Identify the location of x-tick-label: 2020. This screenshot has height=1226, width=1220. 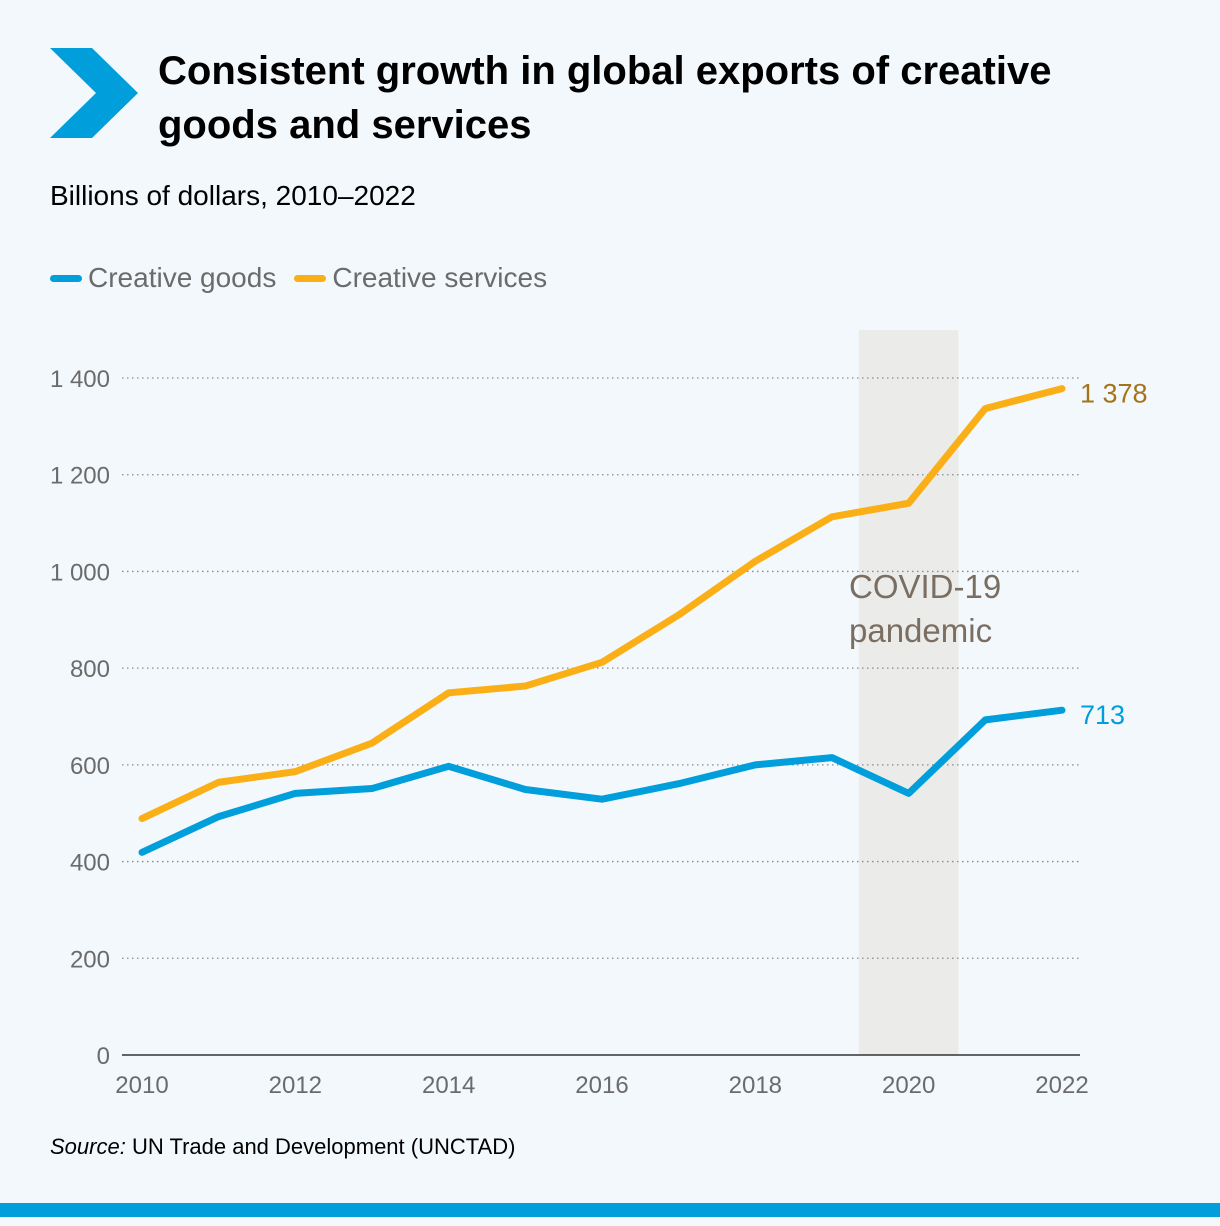
(908, 1085).